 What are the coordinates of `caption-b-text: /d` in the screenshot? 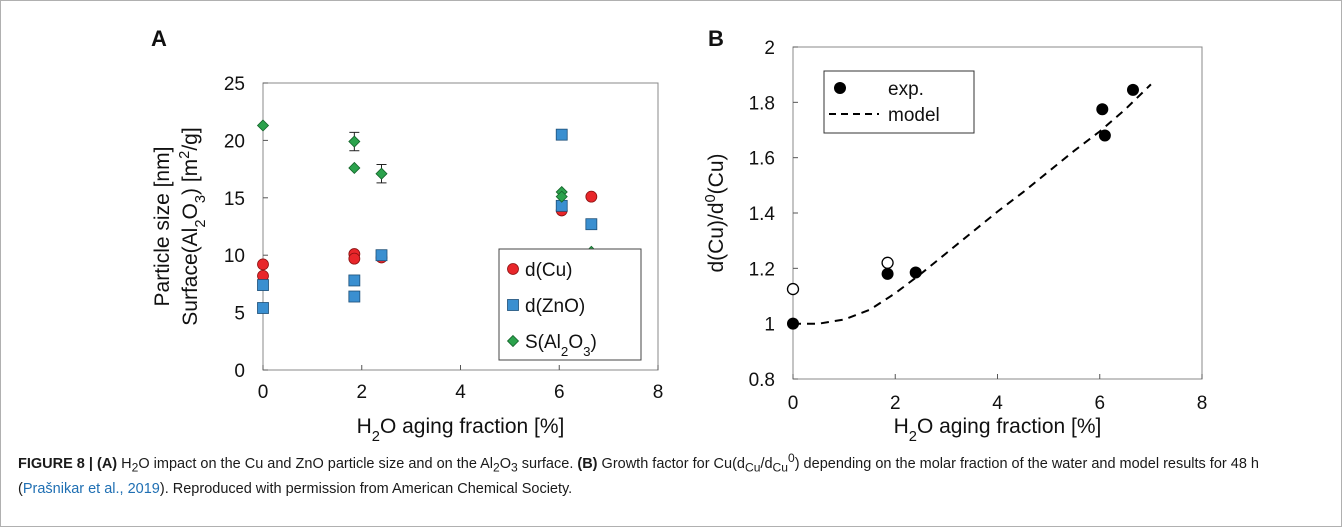 It's located at (766, 463).